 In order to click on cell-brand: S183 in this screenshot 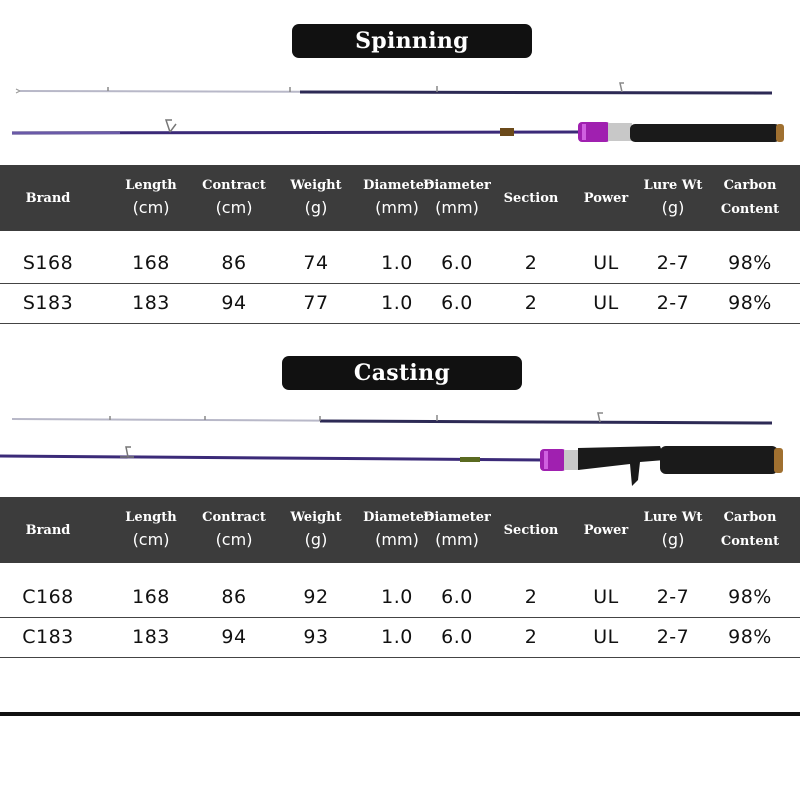, I will do `click(48, 303)`.